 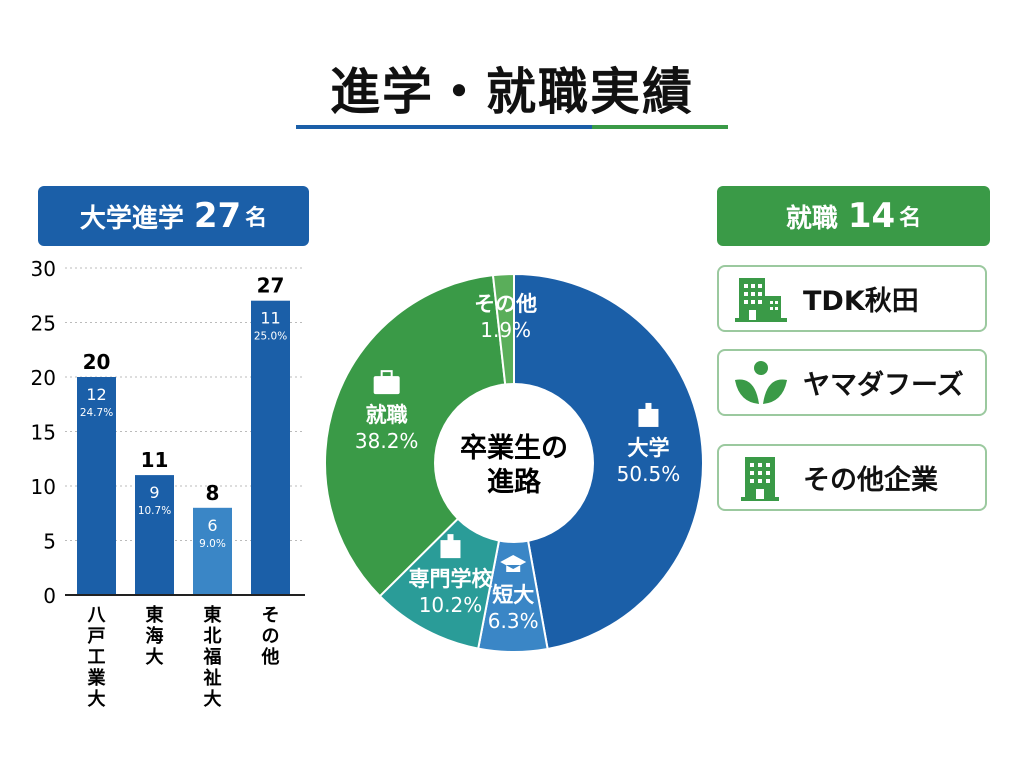 I want to click on employment-header: 就職 14 名, so click(x=853, y=216).